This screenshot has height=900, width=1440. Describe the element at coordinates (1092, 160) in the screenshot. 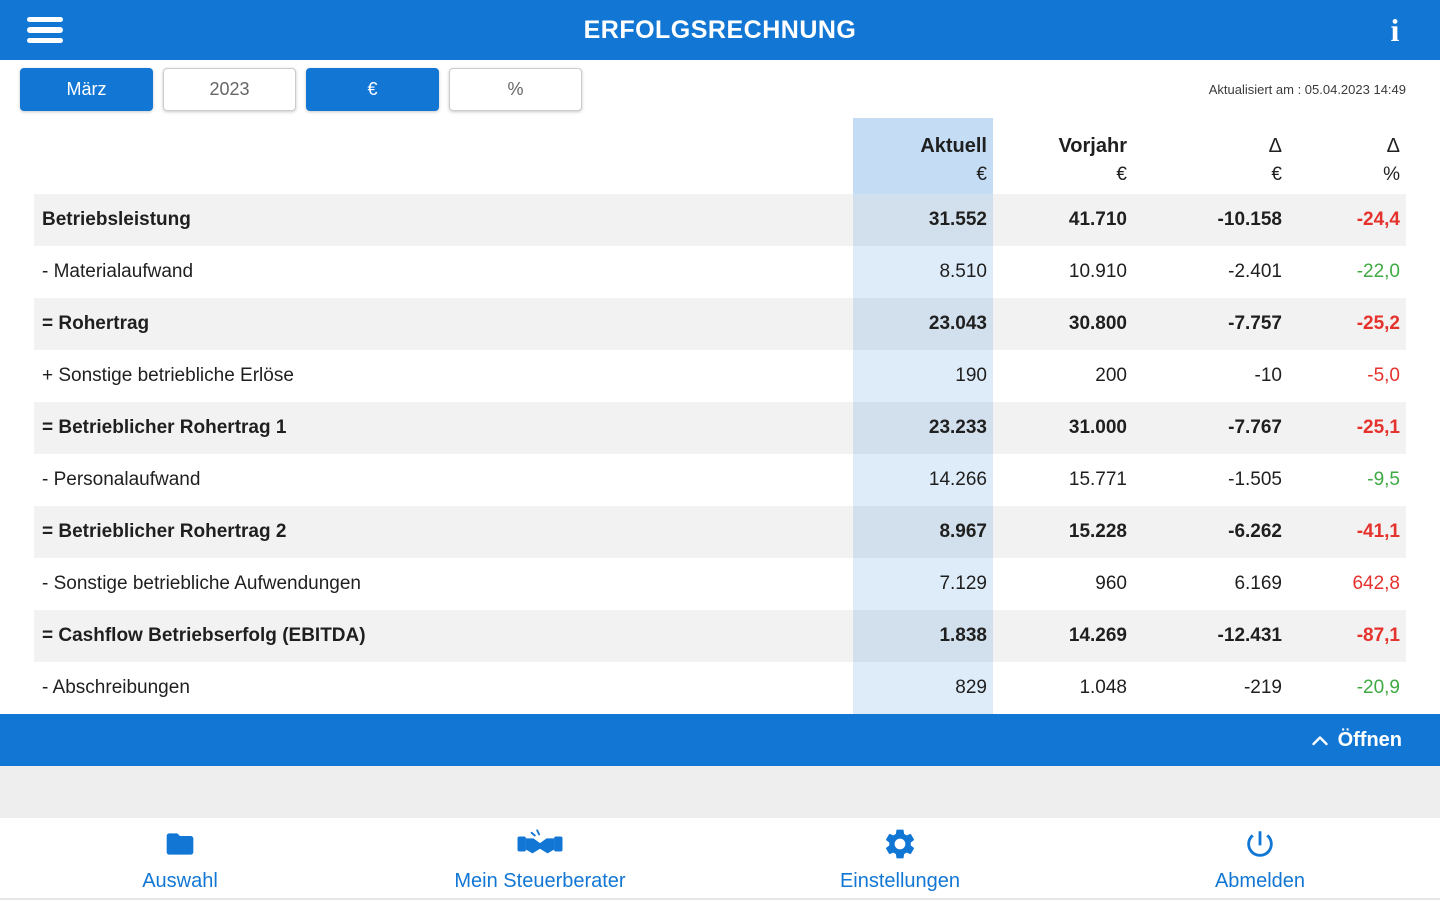

I see `column-header-vorjahr: Vorjahr €` at that location.